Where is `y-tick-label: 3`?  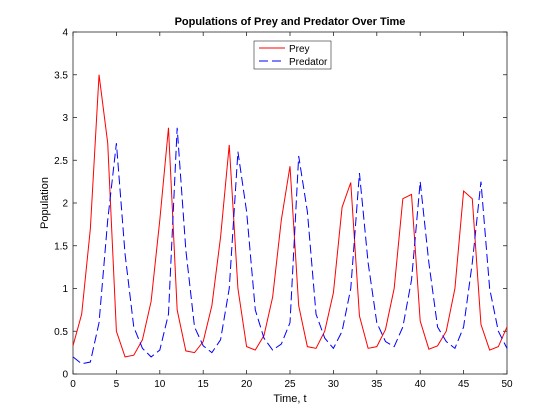 y-tick-label: 3 is located at coordinates (65, 118).